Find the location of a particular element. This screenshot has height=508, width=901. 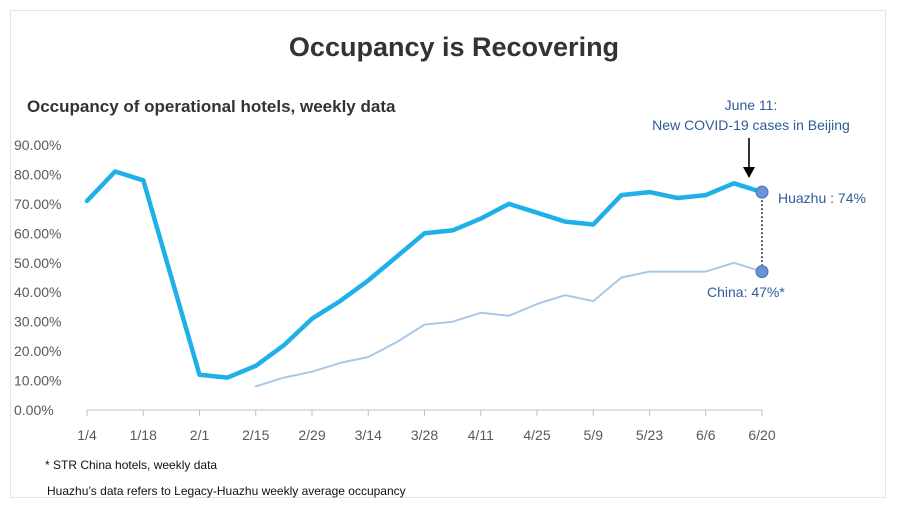

x-tick-label: 5/9 is located at coordinates (594, 435).